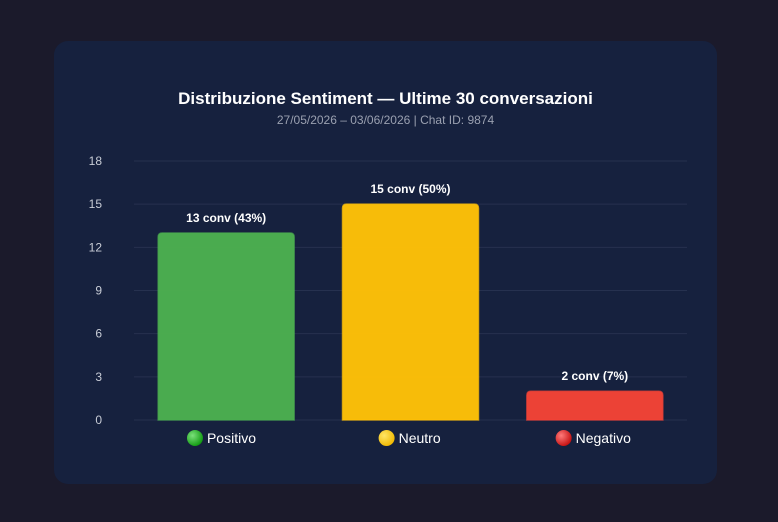  Describe the element at coordinates (98, 334) in the screenshot. I see `y-tick-label: 6` at that location.